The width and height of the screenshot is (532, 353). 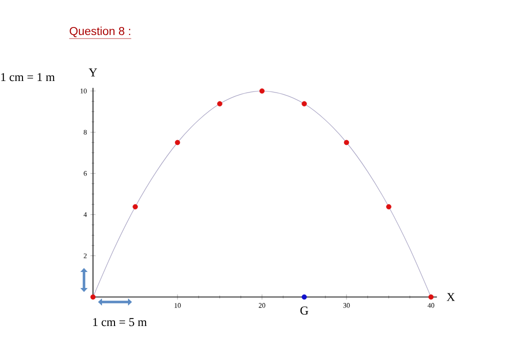 What do you see at coordinates (304, 310) in the screenshot?
I see `annotation: G` at bounding box center [304, 310].